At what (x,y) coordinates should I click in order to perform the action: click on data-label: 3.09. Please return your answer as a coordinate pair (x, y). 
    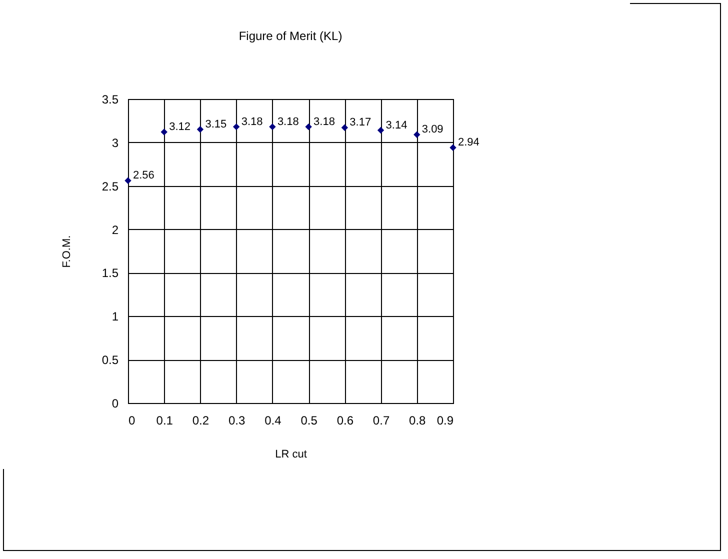
    Looking at the image, I should click on (433, 130).